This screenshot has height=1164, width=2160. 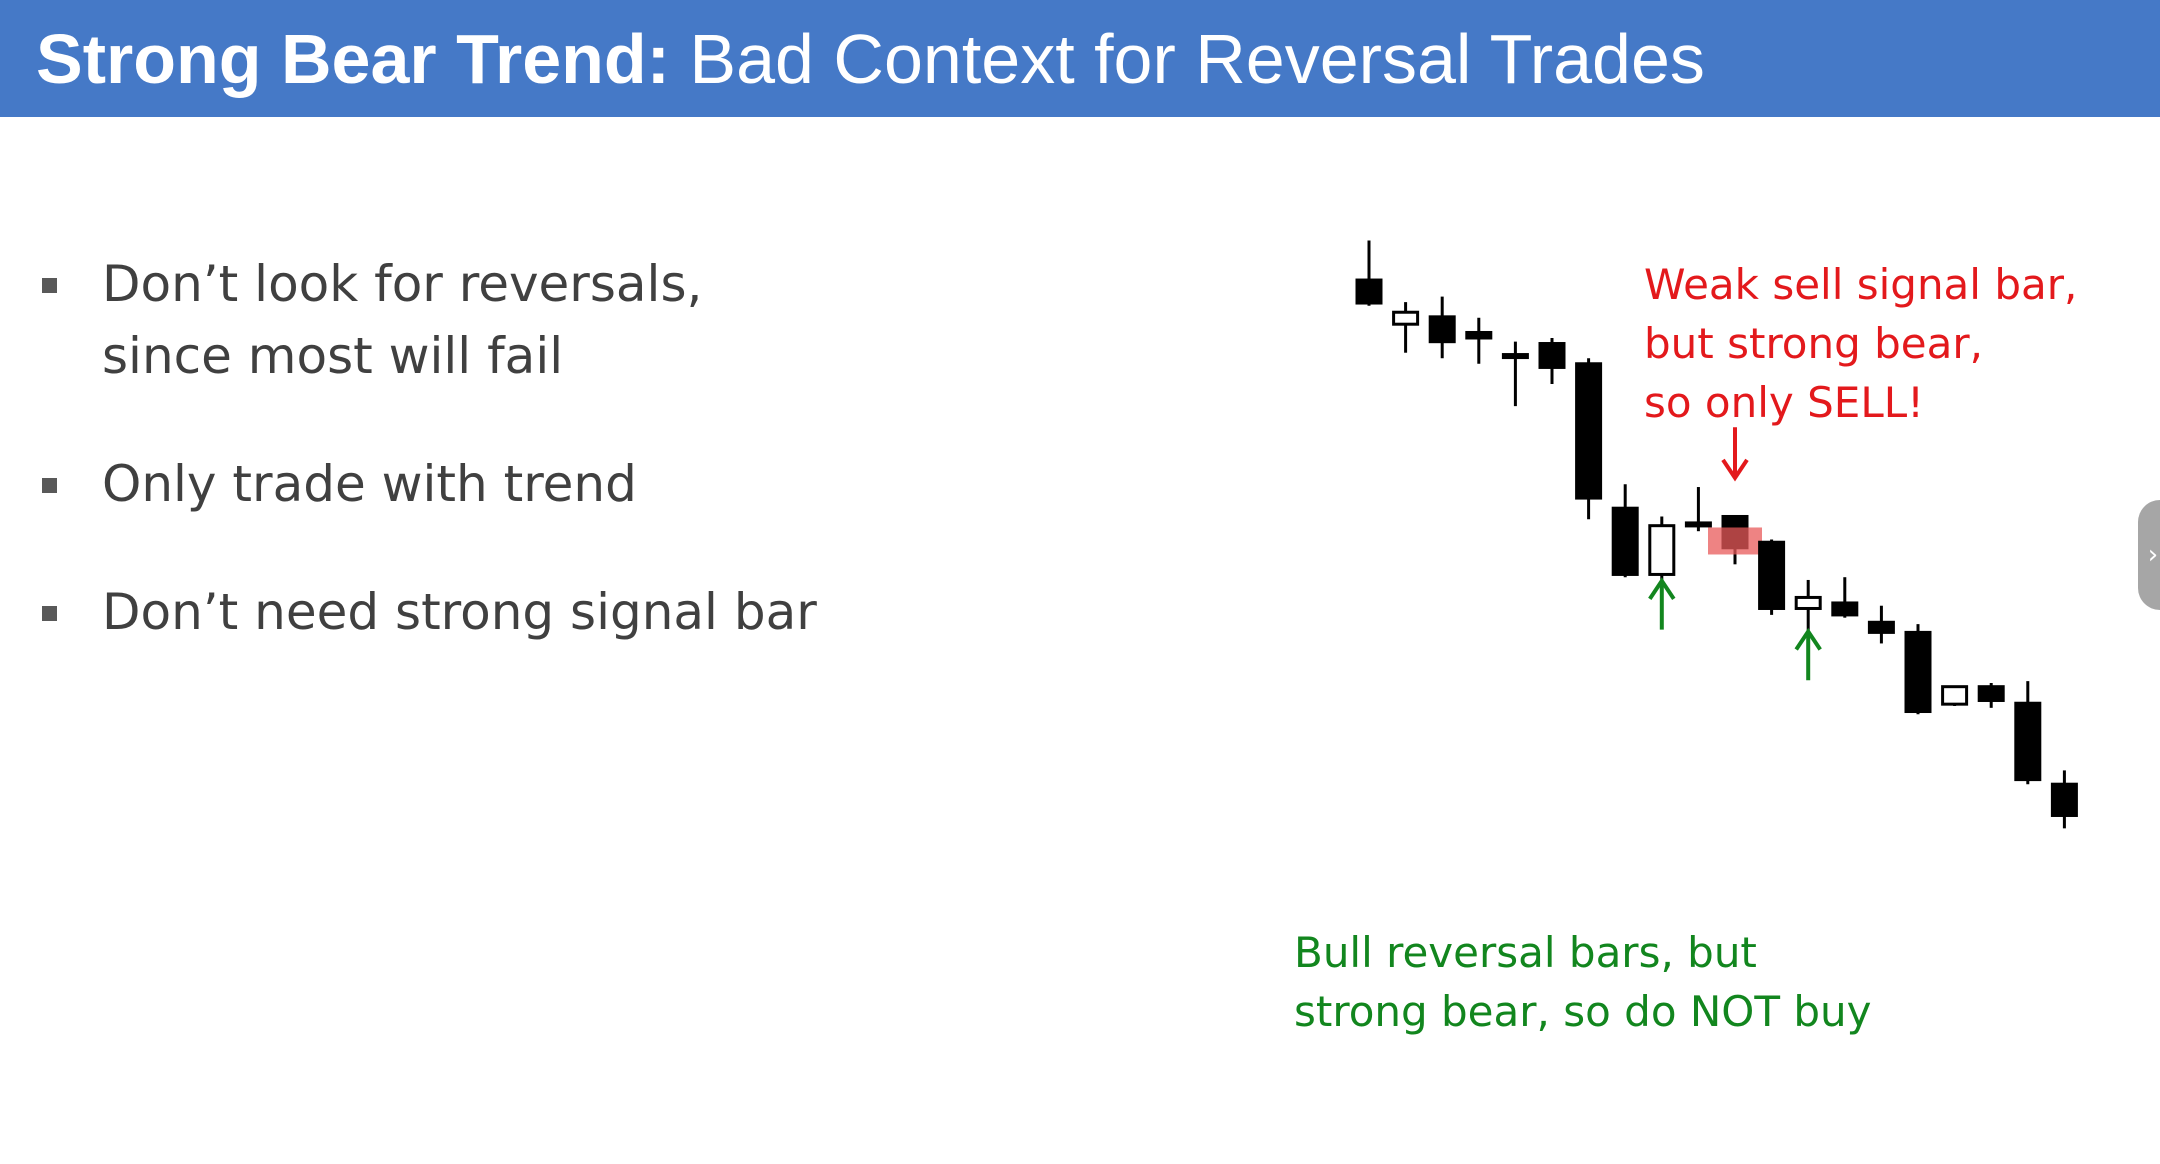 I want to click on bullet-item: Only trade with trend, so click(x=613, y=484).